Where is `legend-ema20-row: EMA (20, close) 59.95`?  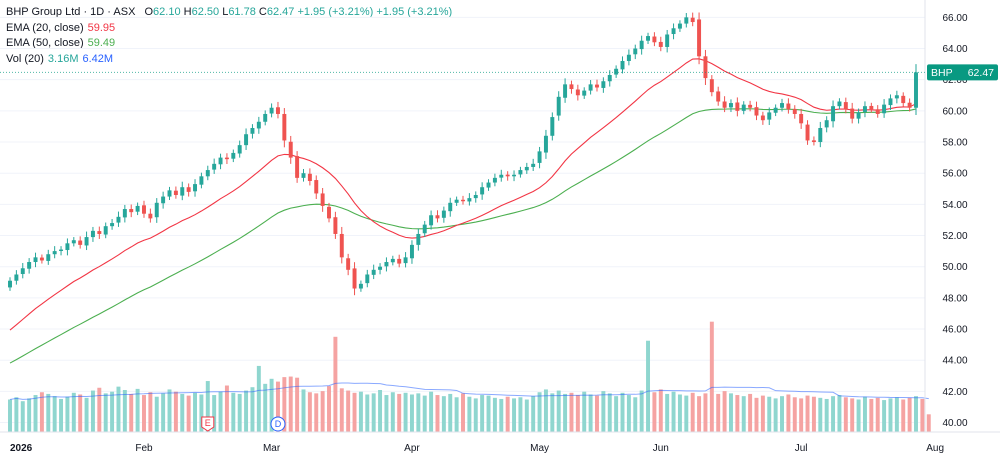
legend-ema20-row: EMA (20, close) 59.95 is located at coordinates (229, 29).